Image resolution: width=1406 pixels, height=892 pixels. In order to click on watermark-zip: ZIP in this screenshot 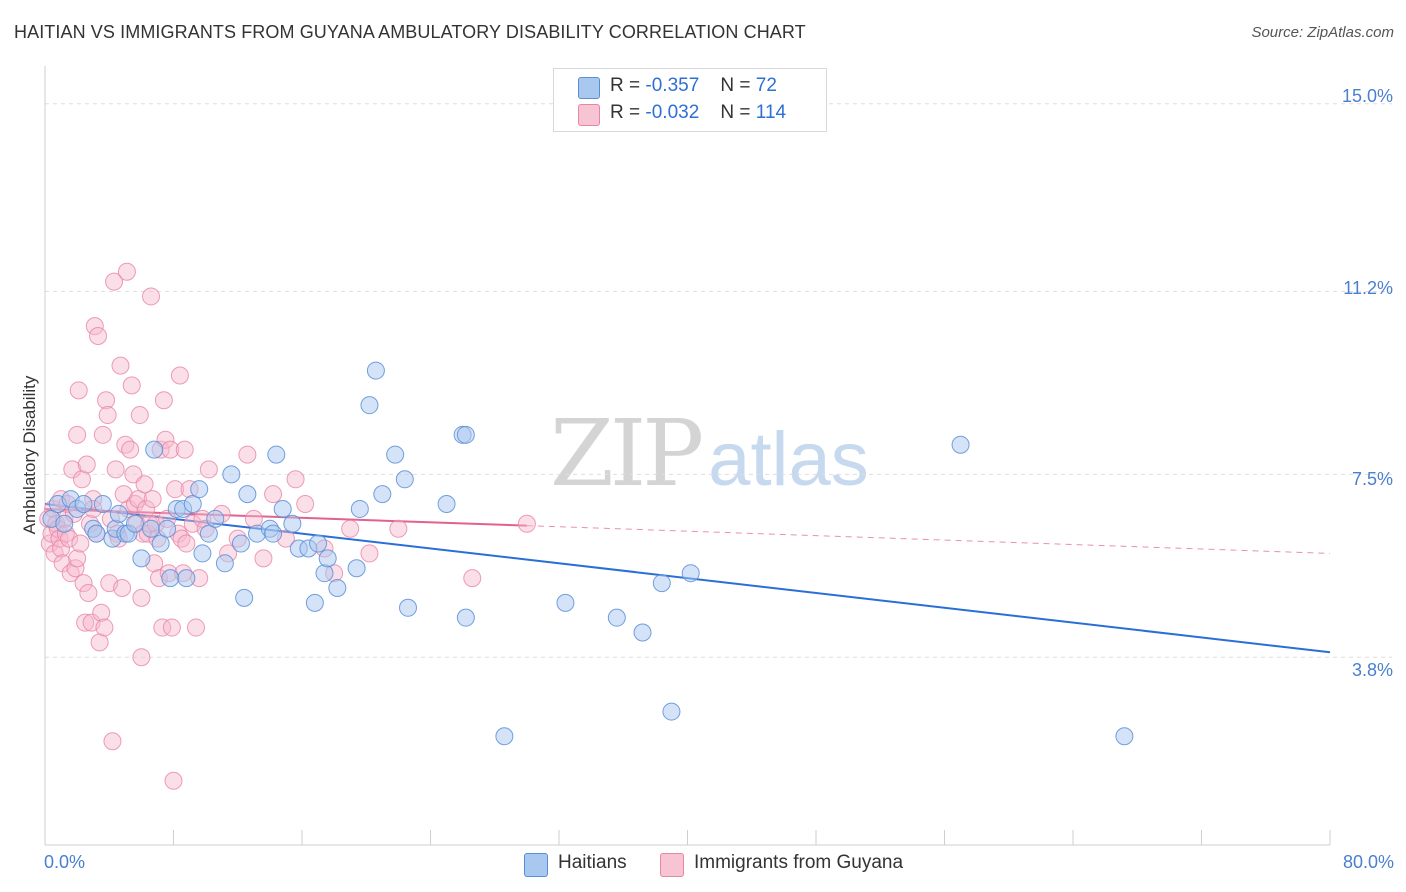, I will do `click(627, 453)`.